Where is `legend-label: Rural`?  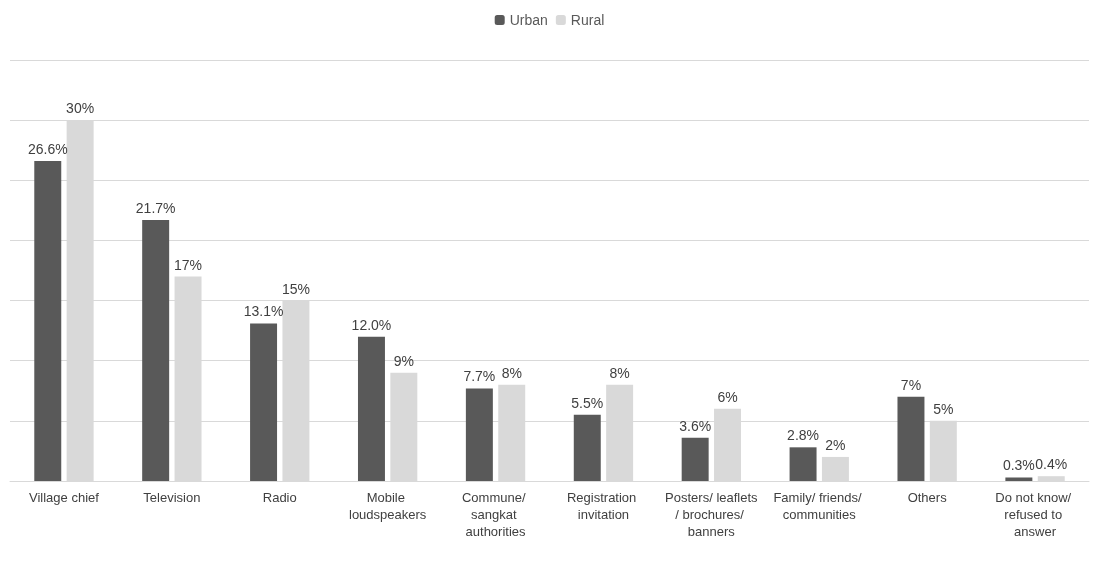 legend-label: Rural is located at coordinates (587, 20).